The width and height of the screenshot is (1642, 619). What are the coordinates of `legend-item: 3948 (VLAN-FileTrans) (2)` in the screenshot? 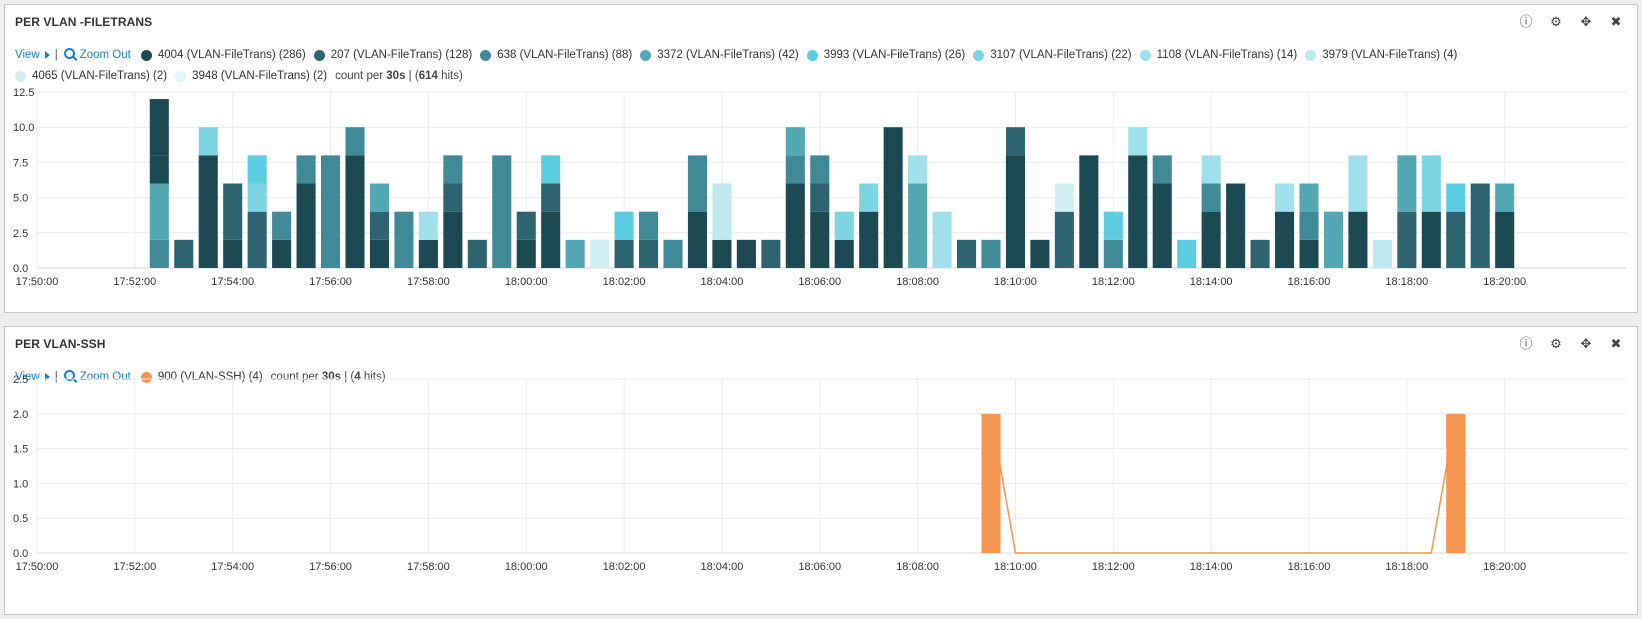 It's located at (251, 76).